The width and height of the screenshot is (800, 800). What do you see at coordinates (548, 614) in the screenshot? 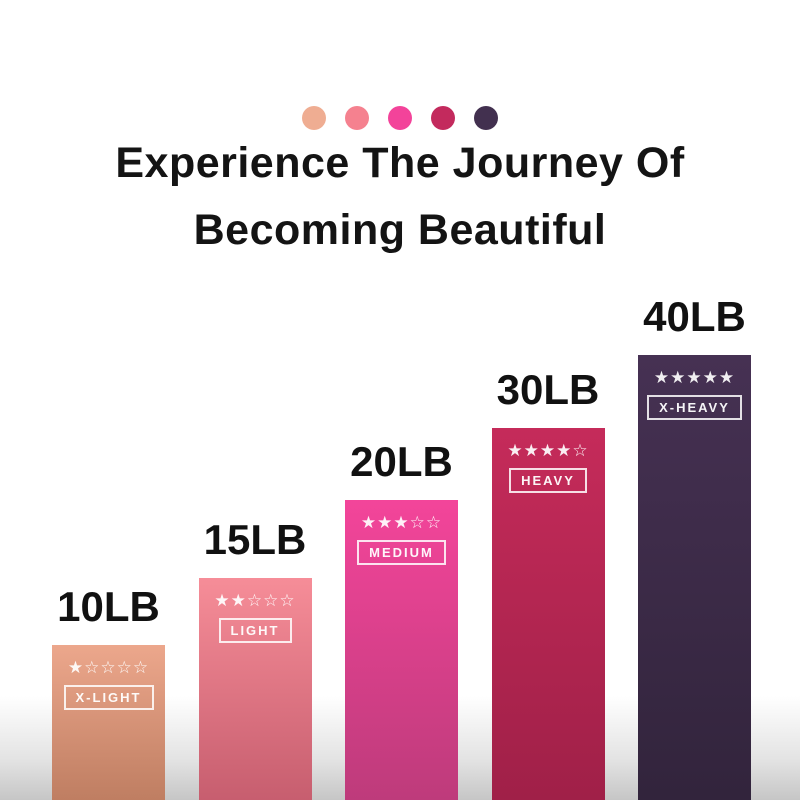
I see `bar-30lb: ★★★★☆ HEAVY` at bounding box center [548, 614].